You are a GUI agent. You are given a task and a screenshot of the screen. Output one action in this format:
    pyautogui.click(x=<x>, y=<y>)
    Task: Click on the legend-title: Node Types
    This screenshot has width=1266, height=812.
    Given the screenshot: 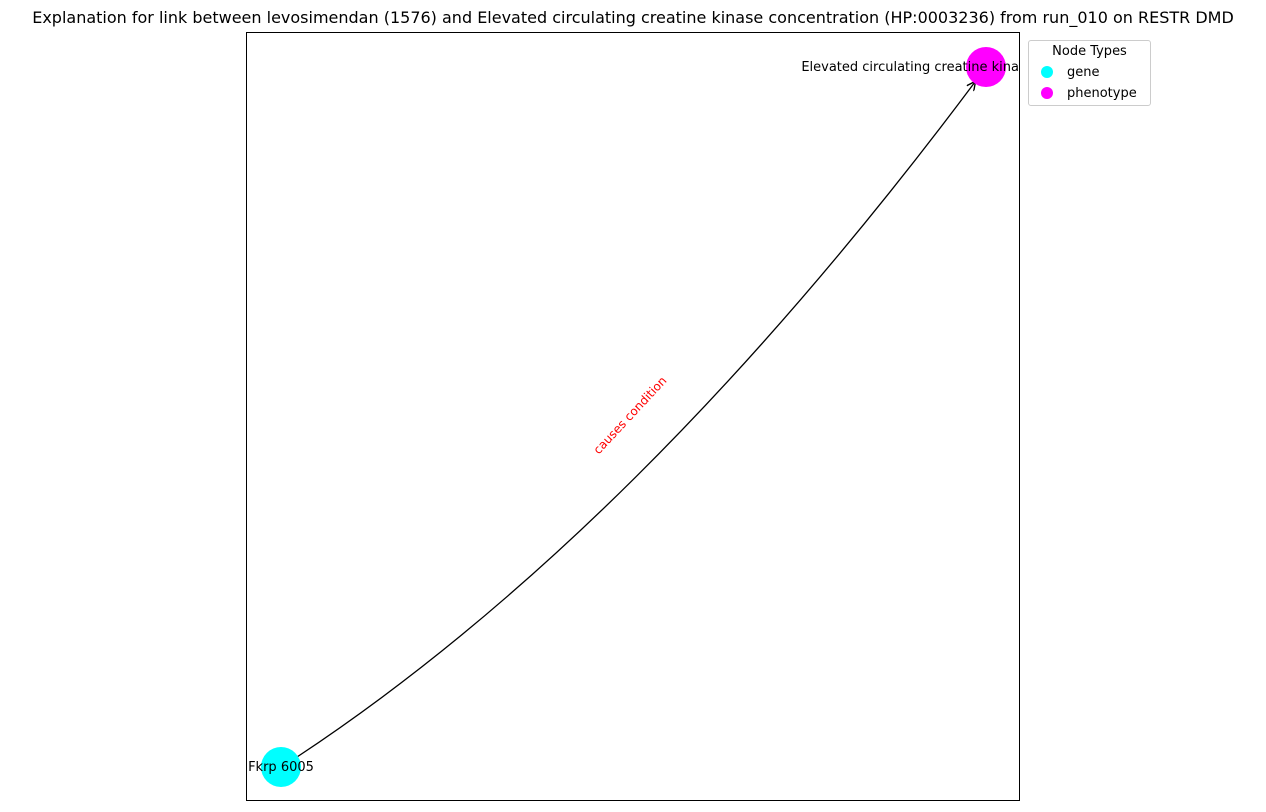 What is the action you would take?
    pyautogui.click(x=1089, y=51)
    